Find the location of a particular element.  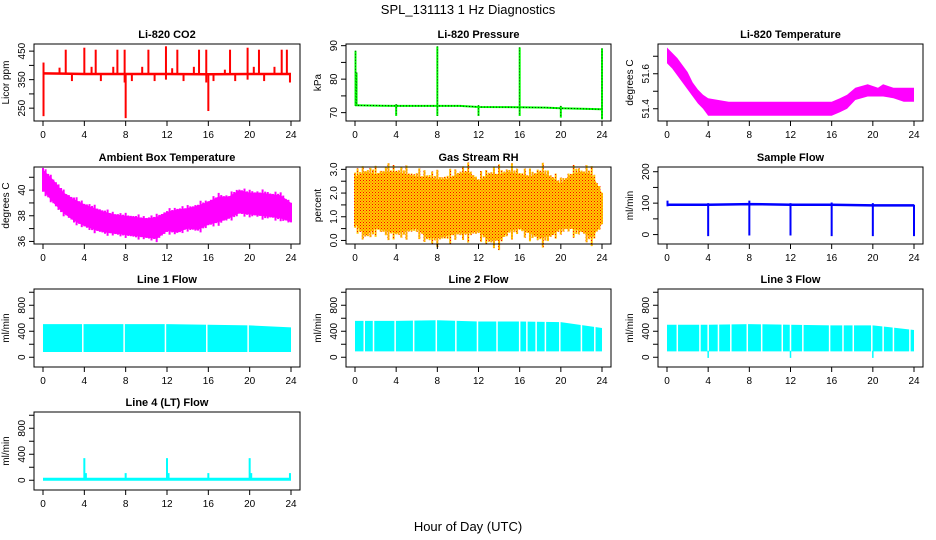

series-sample-flow is located at coordinates (790, 218).